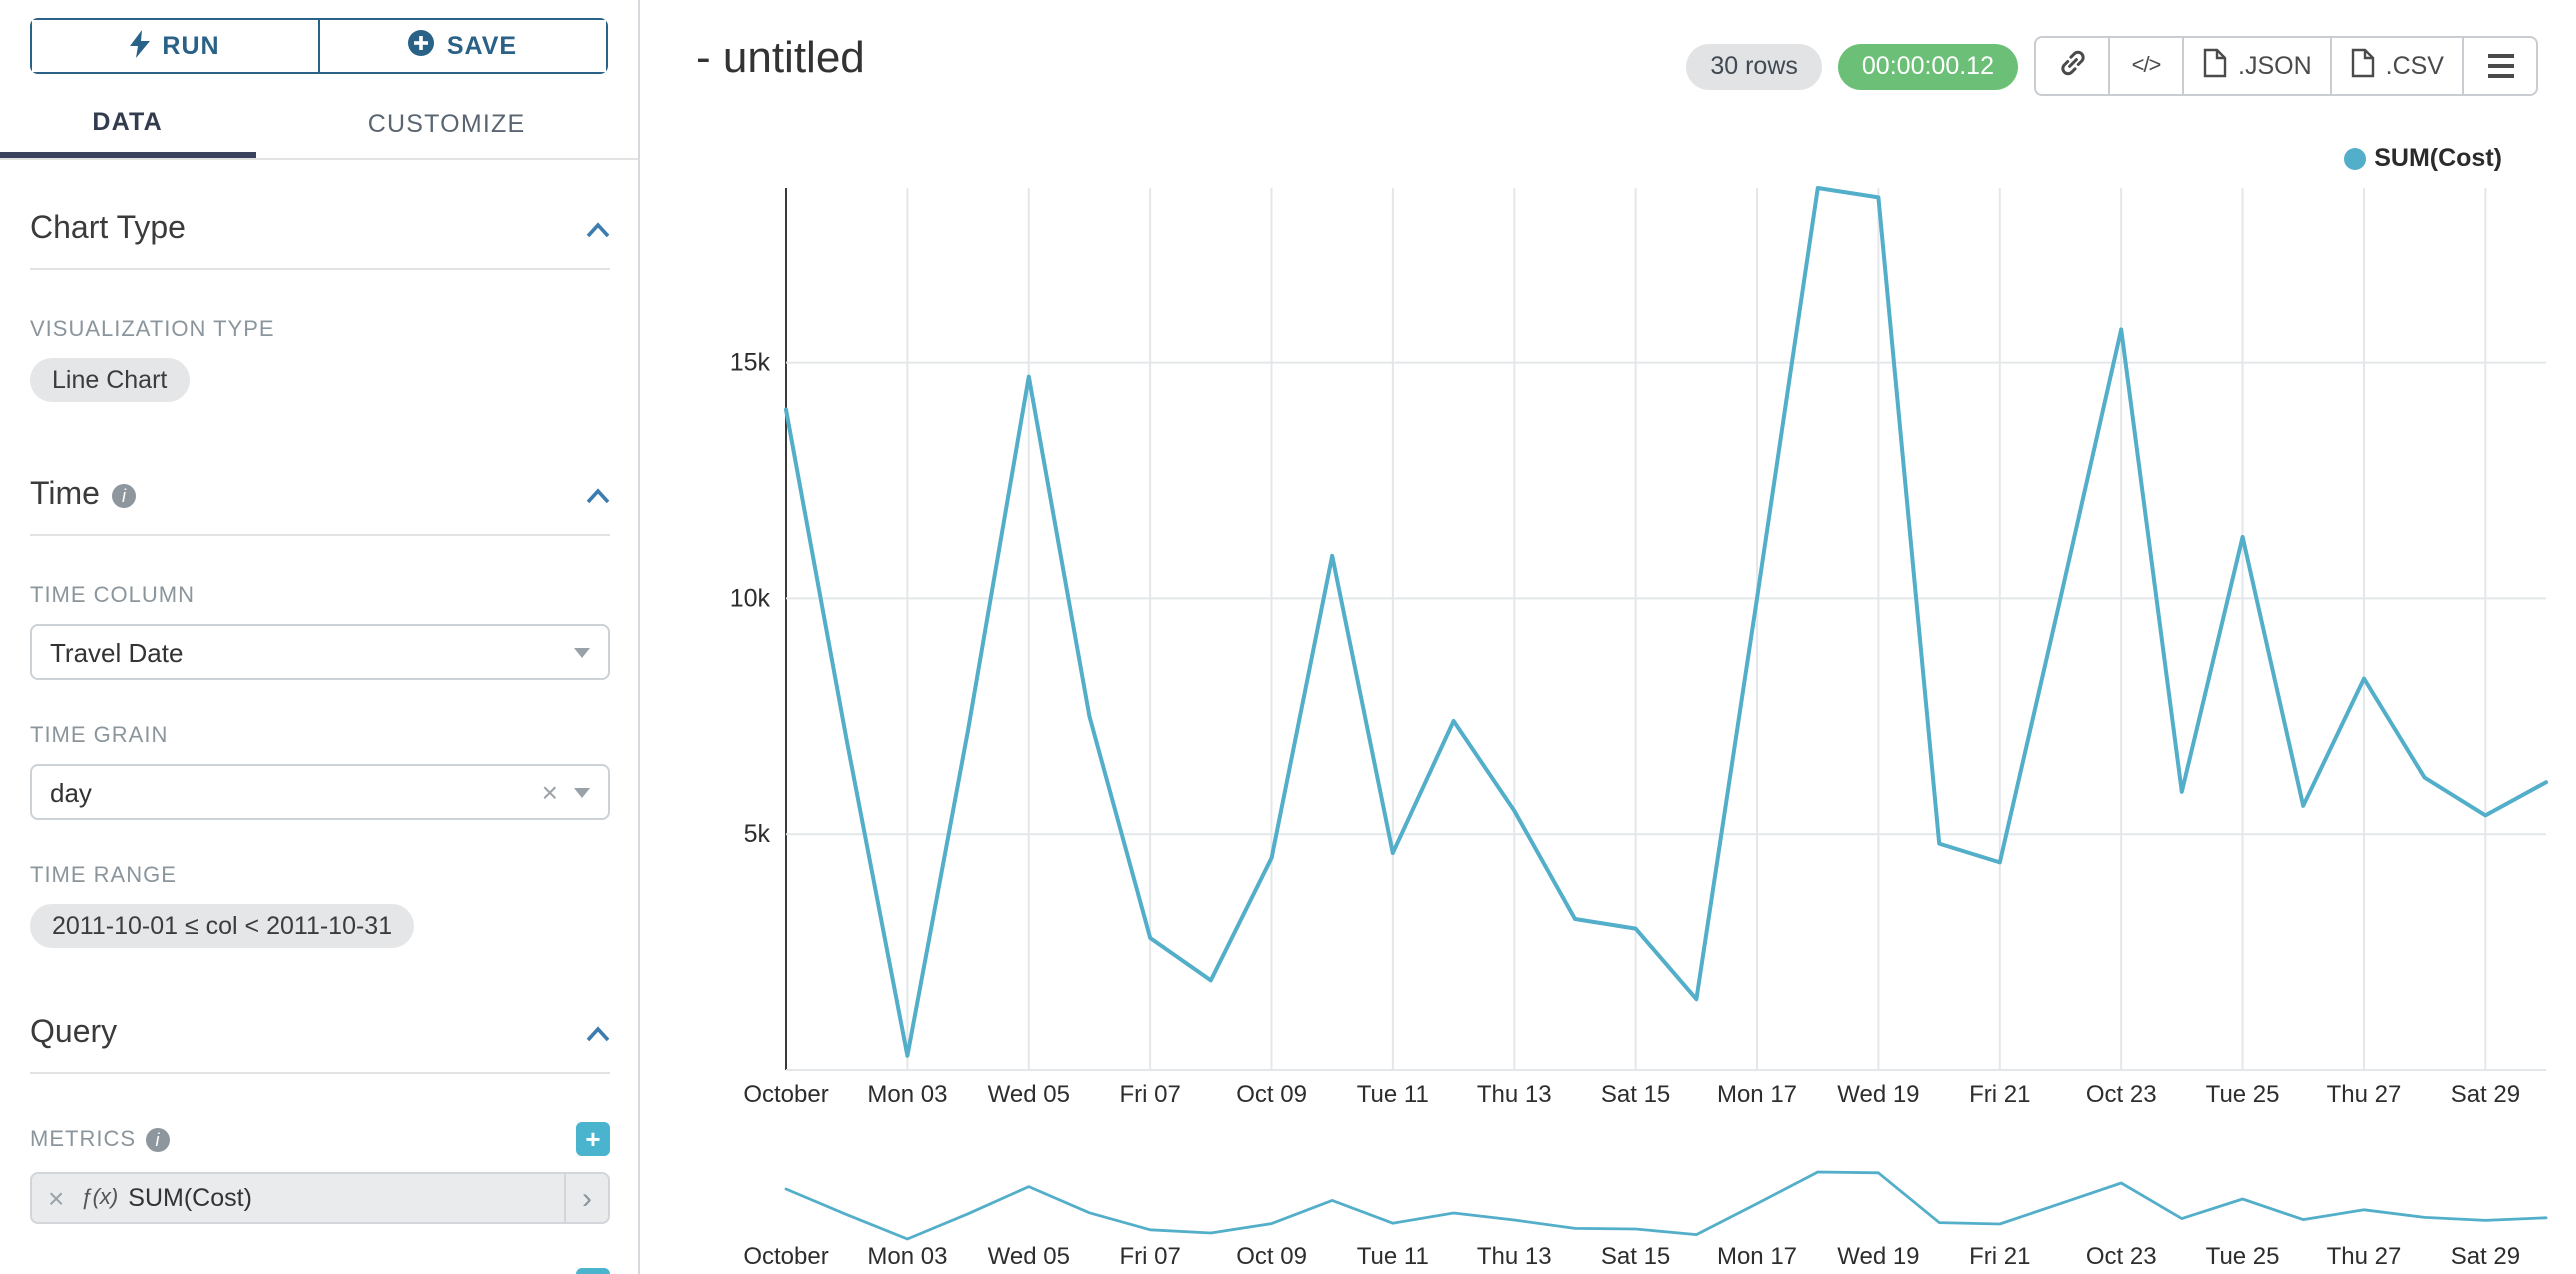 The height and width of the screenshot is (1274, 2576). I want to click on chevron-down-icon, so click(582, 792).